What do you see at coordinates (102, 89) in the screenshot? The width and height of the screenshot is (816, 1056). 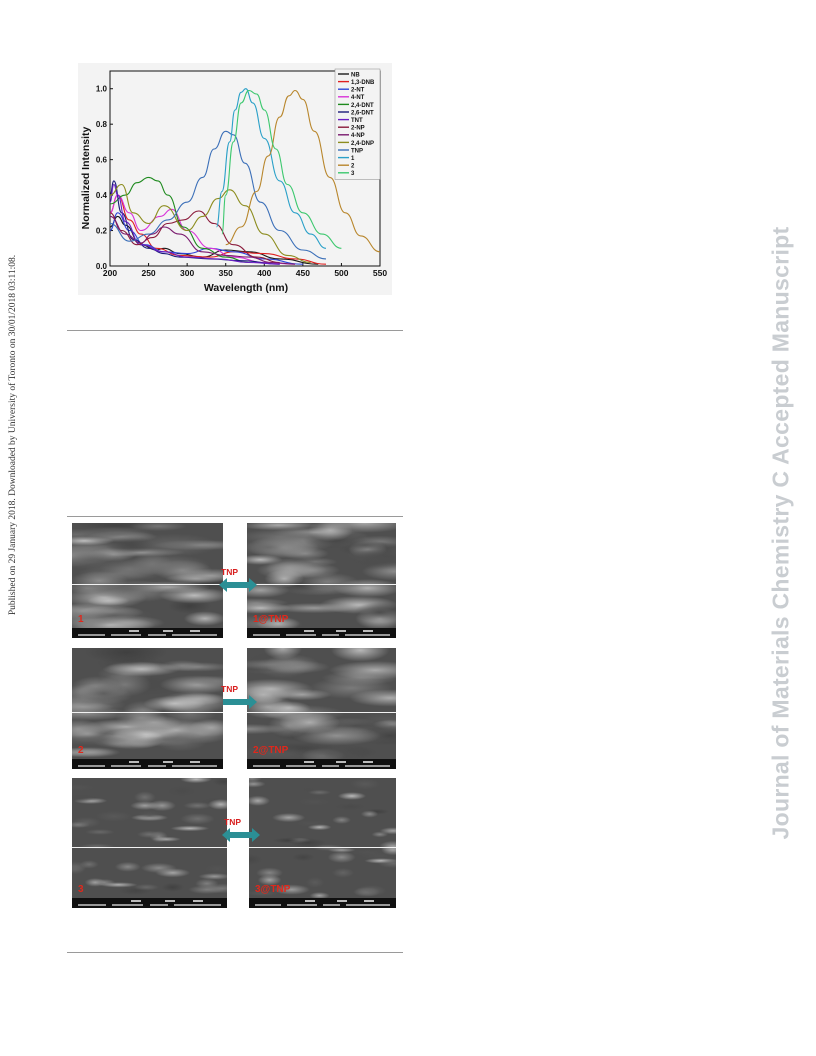 I see `y-tick-label: 1.0` at bounding box center [102, 89].